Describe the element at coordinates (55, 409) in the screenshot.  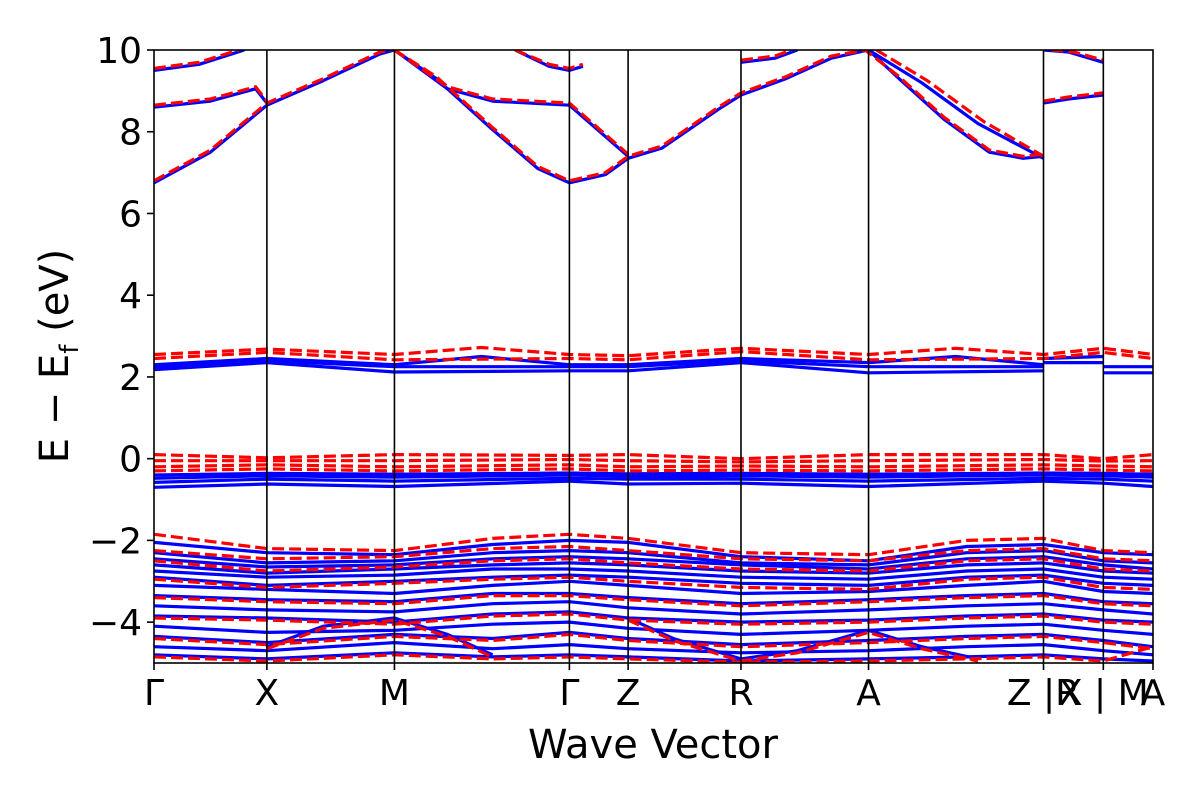
I see `y-axis-label-main: E − E` at that location.